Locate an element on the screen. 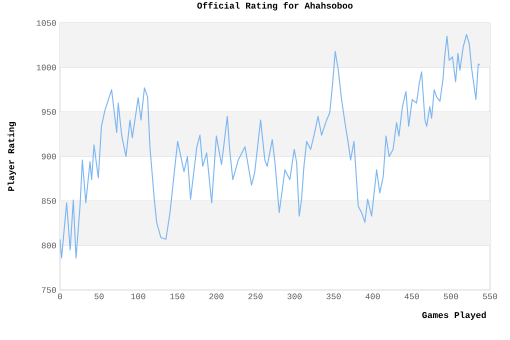 This screenshot has height=340, width=510. y-tick-label: 950 is located at coordinates (49, 112).